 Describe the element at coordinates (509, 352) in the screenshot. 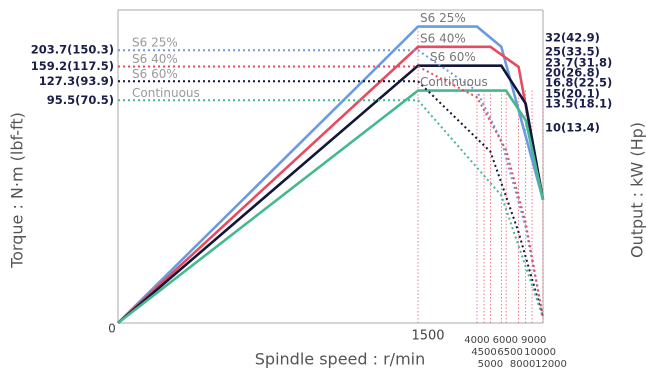

I see `x-tick-label: 6500` at that location.